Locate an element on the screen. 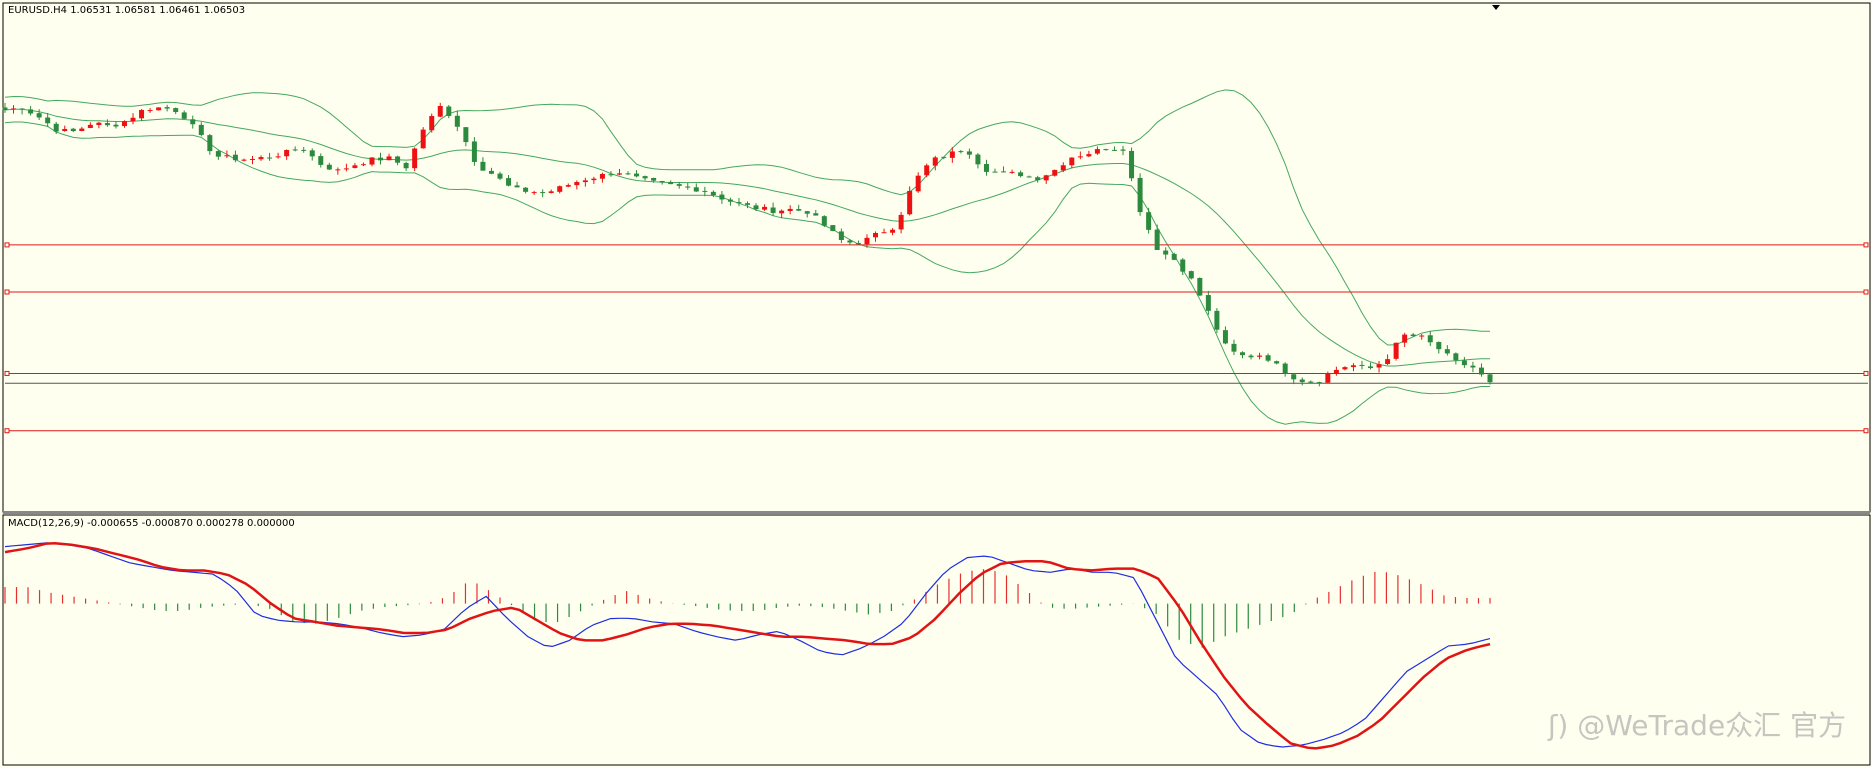  watermark: ʃ) @WeTrade众汇 官方 is located at coordinates (1697, 724).